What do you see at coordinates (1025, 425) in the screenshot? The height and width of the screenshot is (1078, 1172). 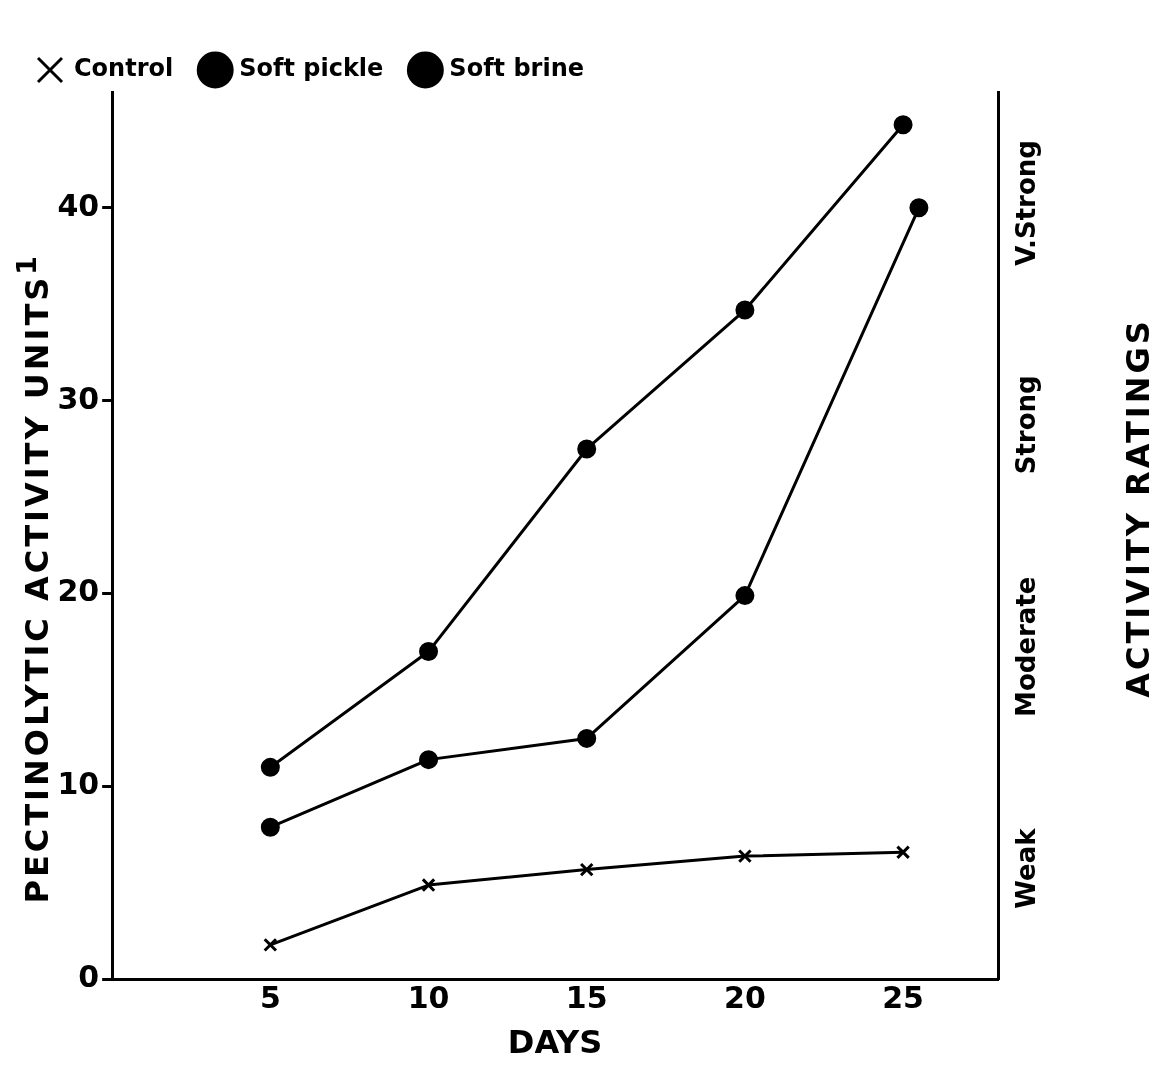 I see `text: Strong` at bounding box center [1025, 425].